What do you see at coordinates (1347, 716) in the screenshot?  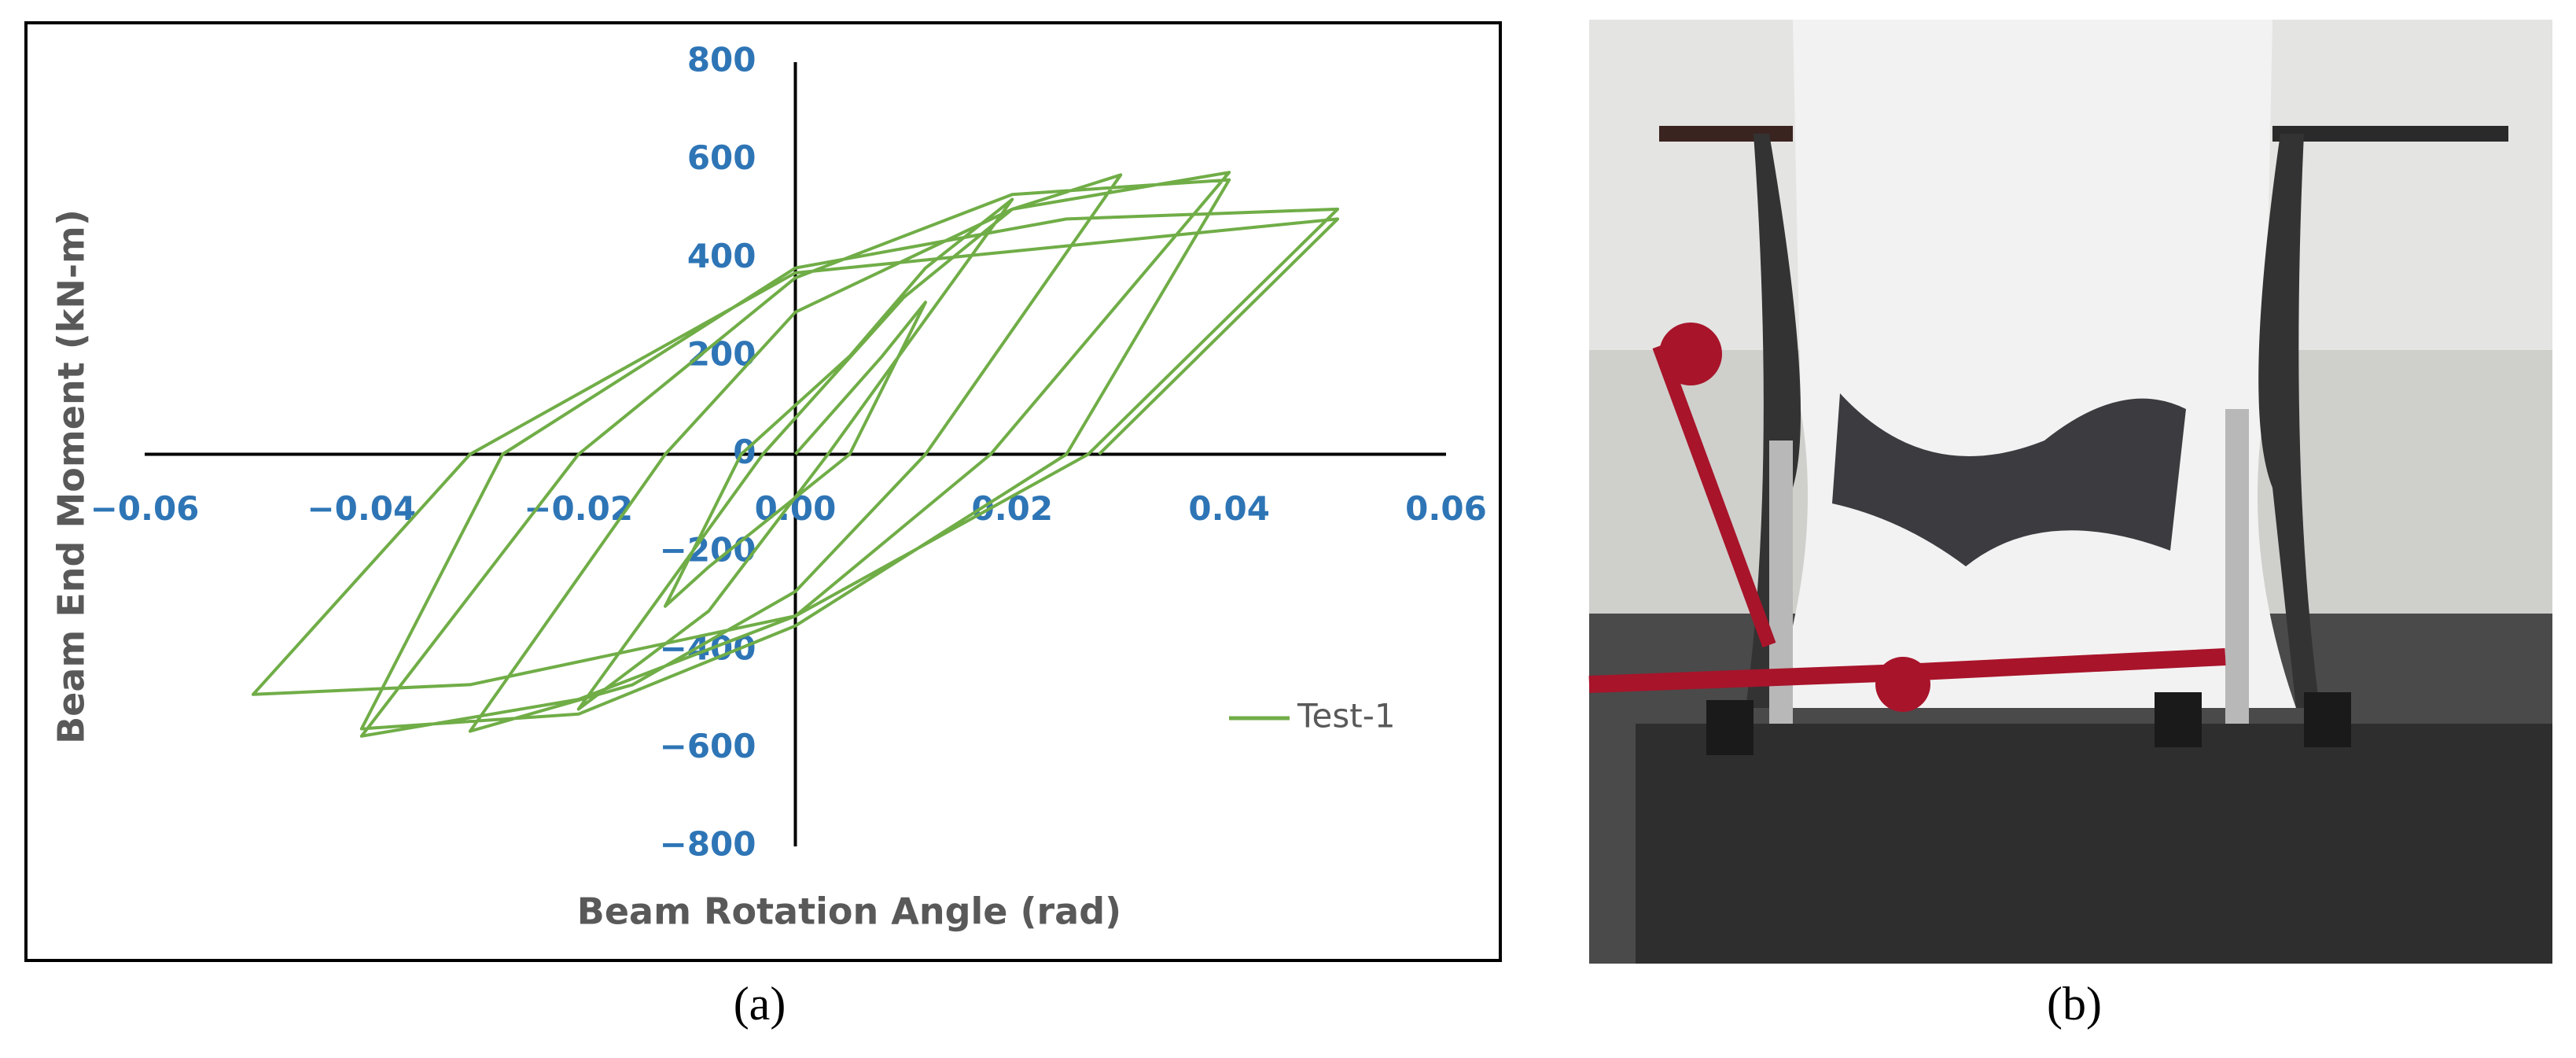 I see `legend-label: Test-1` at bounding box center [1347, 716].